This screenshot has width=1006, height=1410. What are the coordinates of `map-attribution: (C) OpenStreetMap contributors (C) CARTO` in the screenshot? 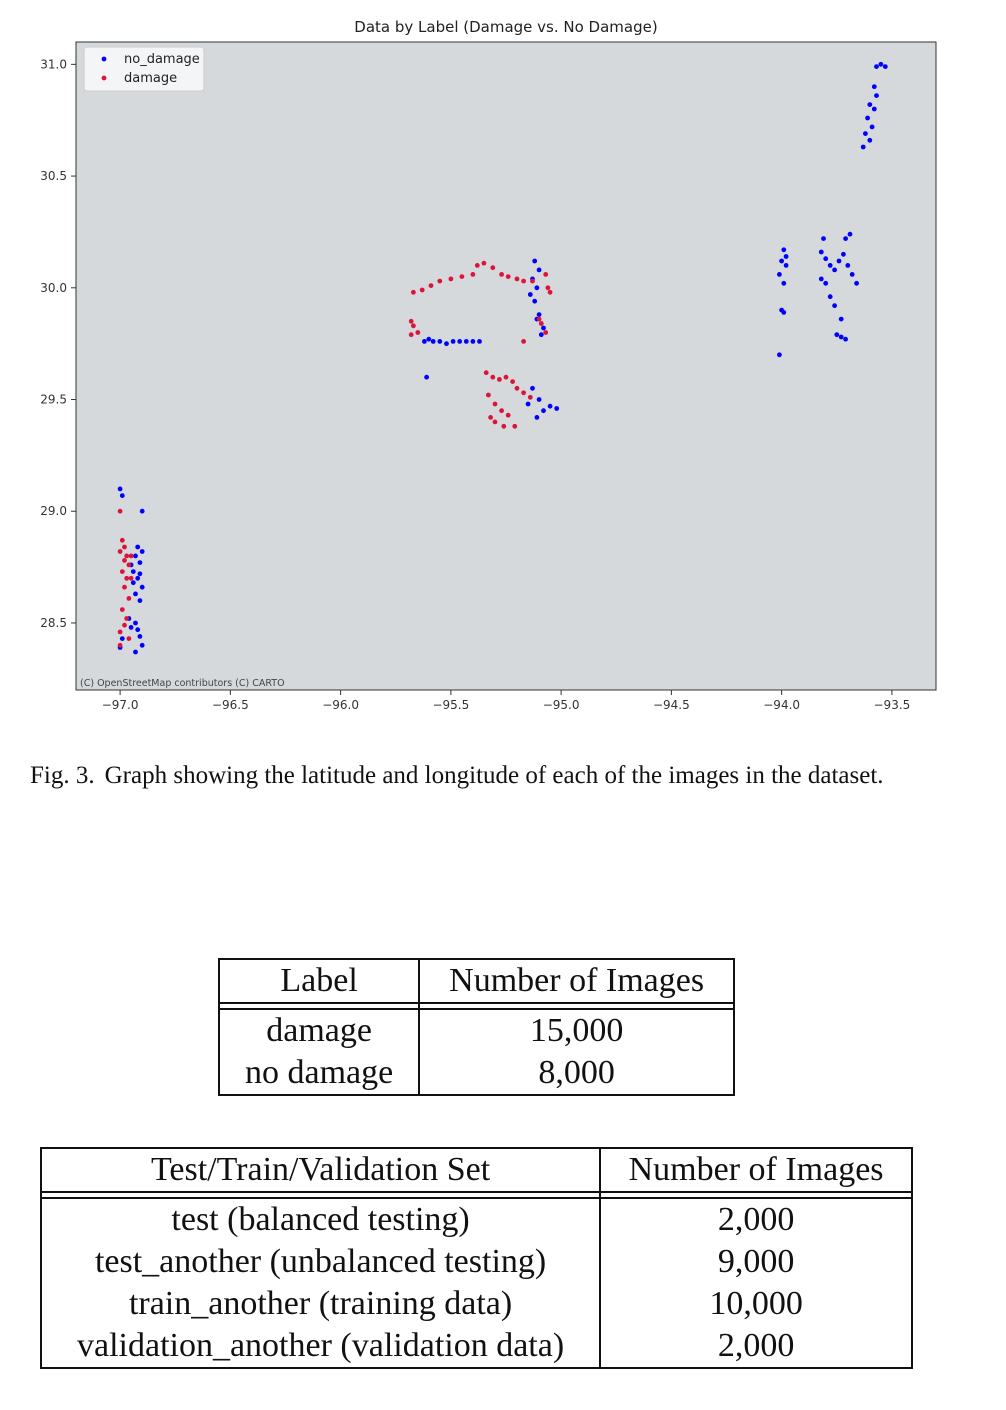 It's located at (182, 683).